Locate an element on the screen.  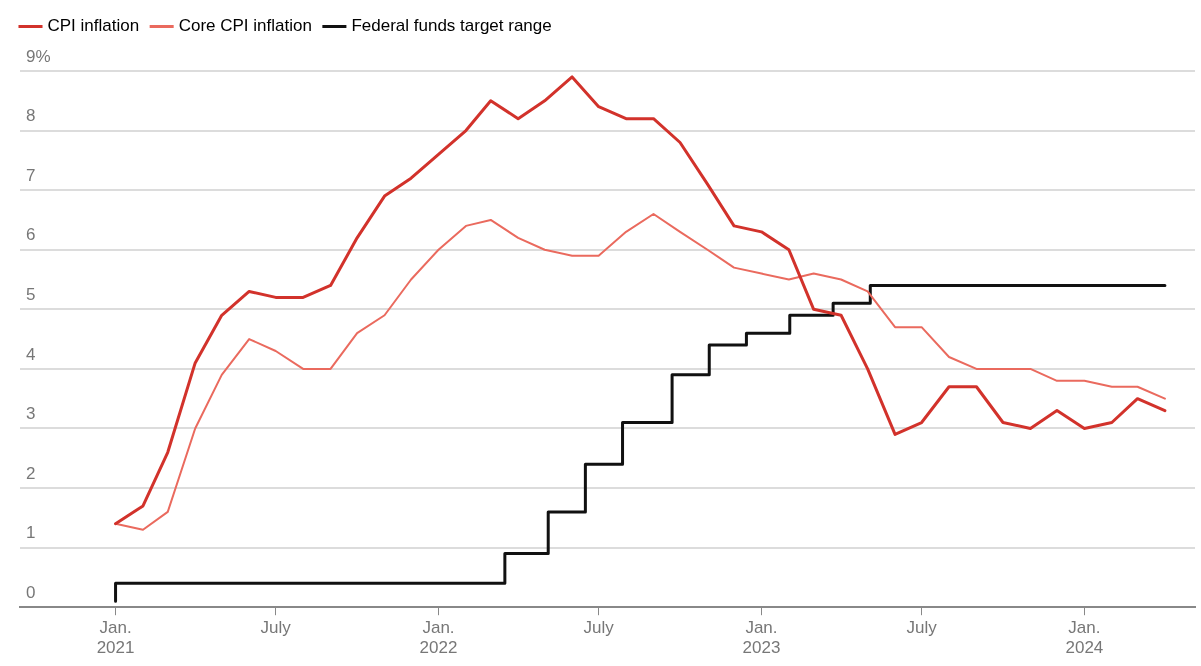
y-tick-label: 2 is located at coordinates (31, 473).